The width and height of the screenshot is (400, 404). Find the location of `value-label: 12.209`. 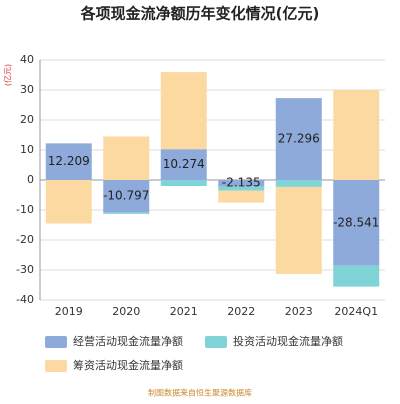

value-label: 12.209 is located at coordinates (69, 161).